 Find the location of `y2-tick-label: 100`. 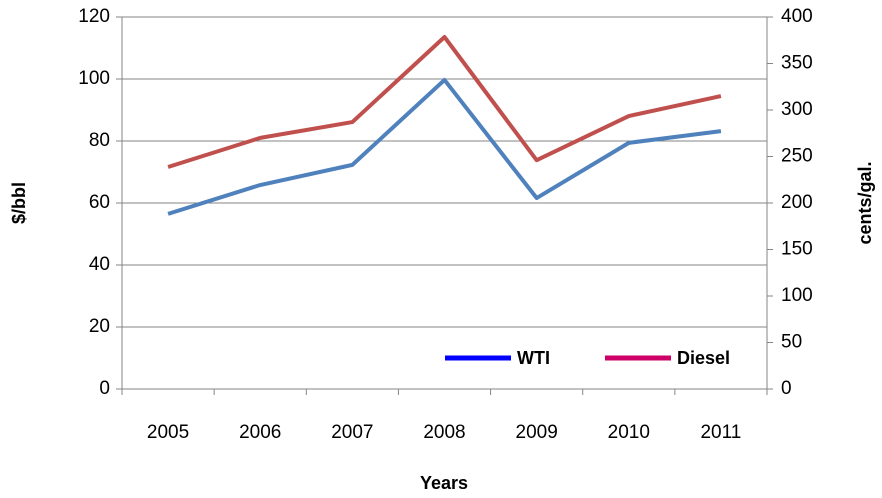

y2-tick-label: 100 is located at coordinates (797, 295).